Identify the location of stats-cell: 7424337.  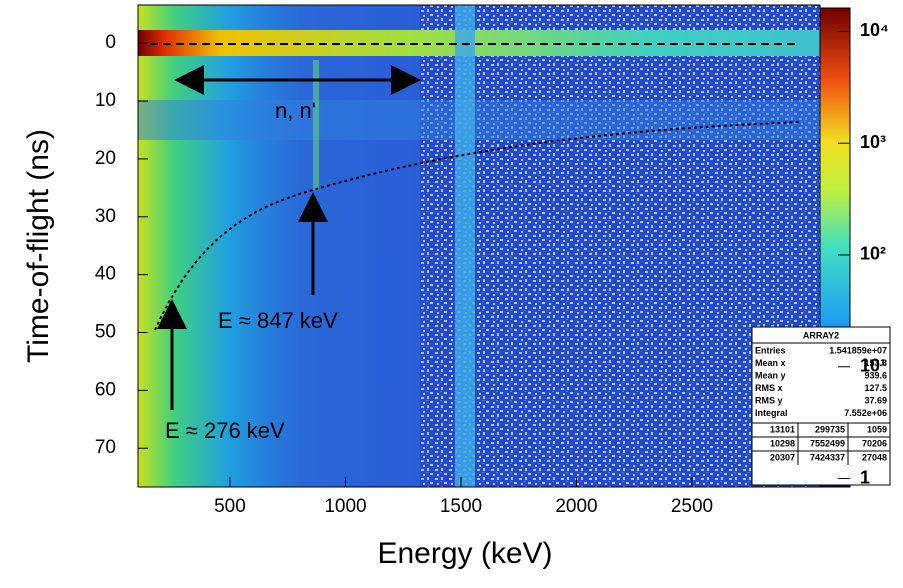
(827, 457).